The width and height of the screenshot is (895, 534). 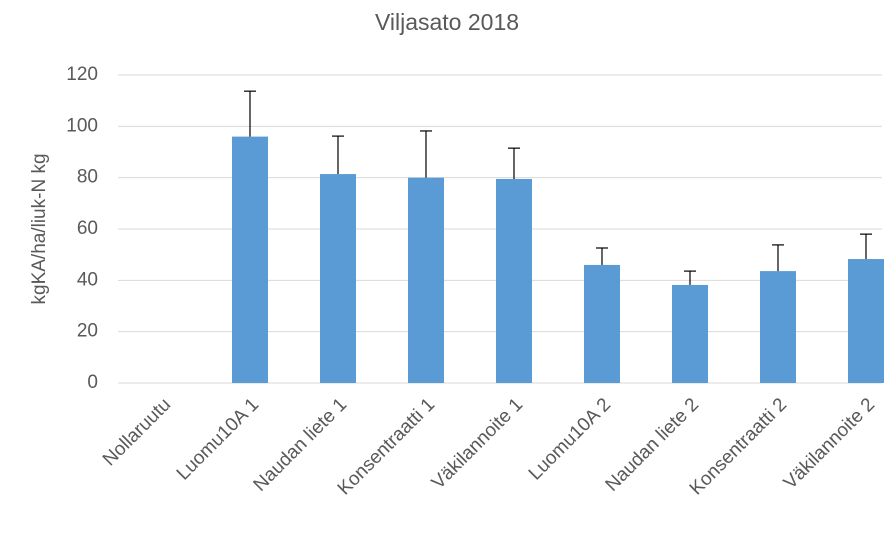 I want to click on y-tick-label: 120, so click(x=82, y=74).